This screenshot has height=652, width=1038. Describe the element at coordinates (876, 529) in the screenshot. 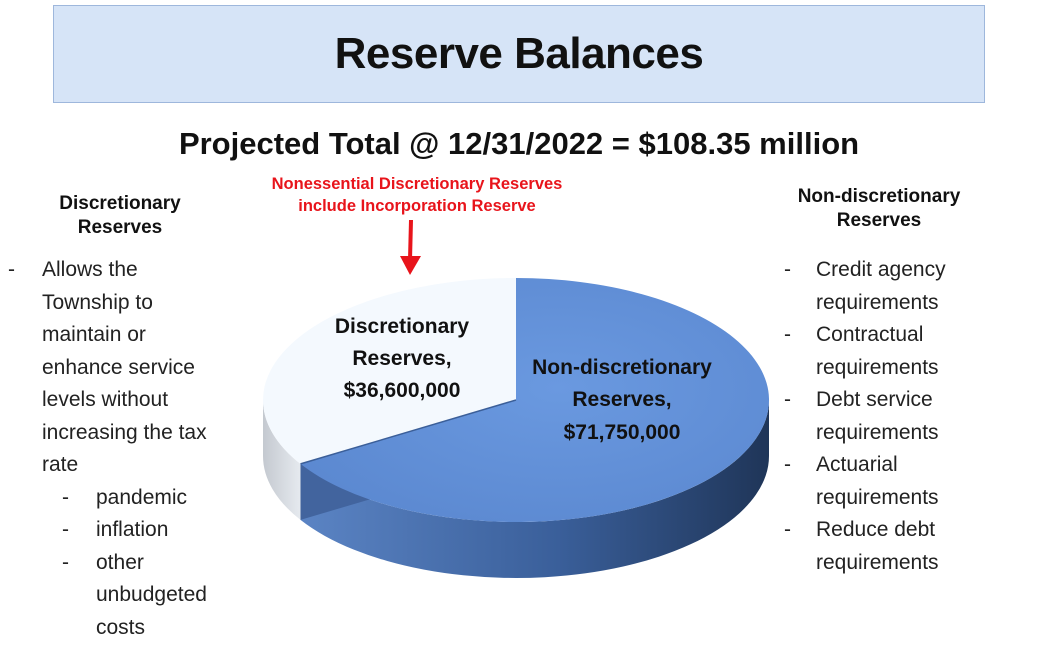

I see `item-line: Reduce debt` at that location.